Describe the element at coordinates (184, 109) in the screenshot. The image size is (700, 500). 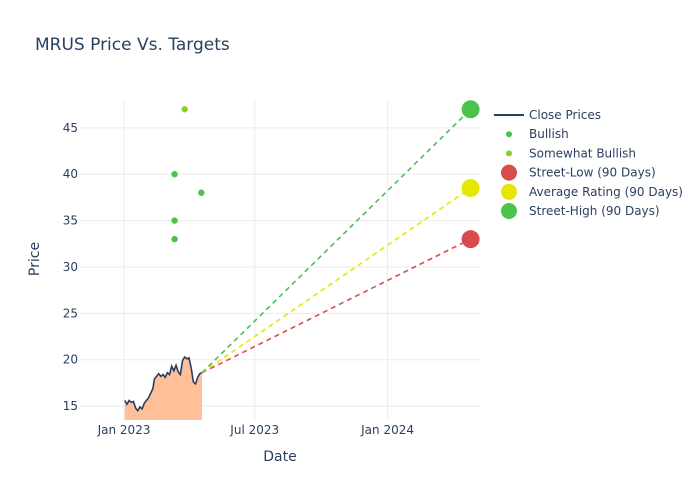
I see `somewhat-bullish-rating-point` at that location.